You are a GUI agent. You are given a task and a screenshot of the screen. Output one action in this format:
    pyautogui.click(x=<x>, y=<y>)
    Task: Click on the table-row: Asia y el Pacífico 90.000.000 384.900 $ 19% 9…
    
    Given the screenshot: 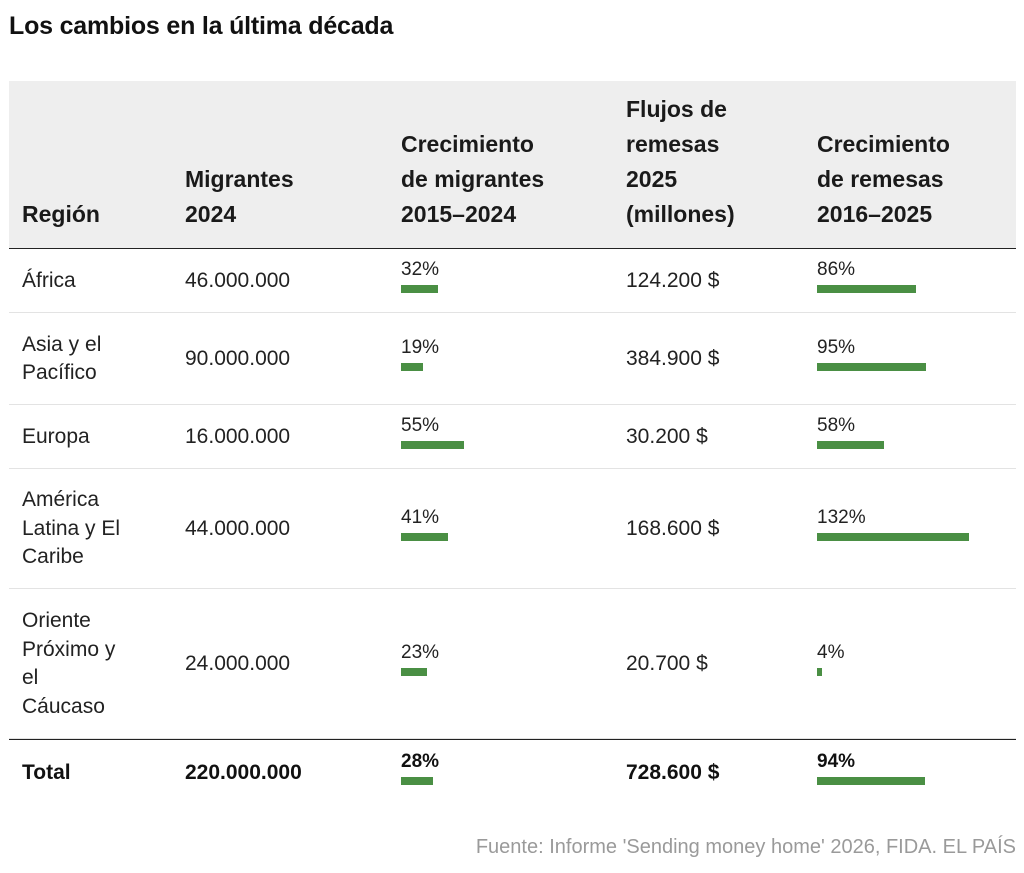 What is the action you would take?
    pyautogui.click(x=512, y=359)
    